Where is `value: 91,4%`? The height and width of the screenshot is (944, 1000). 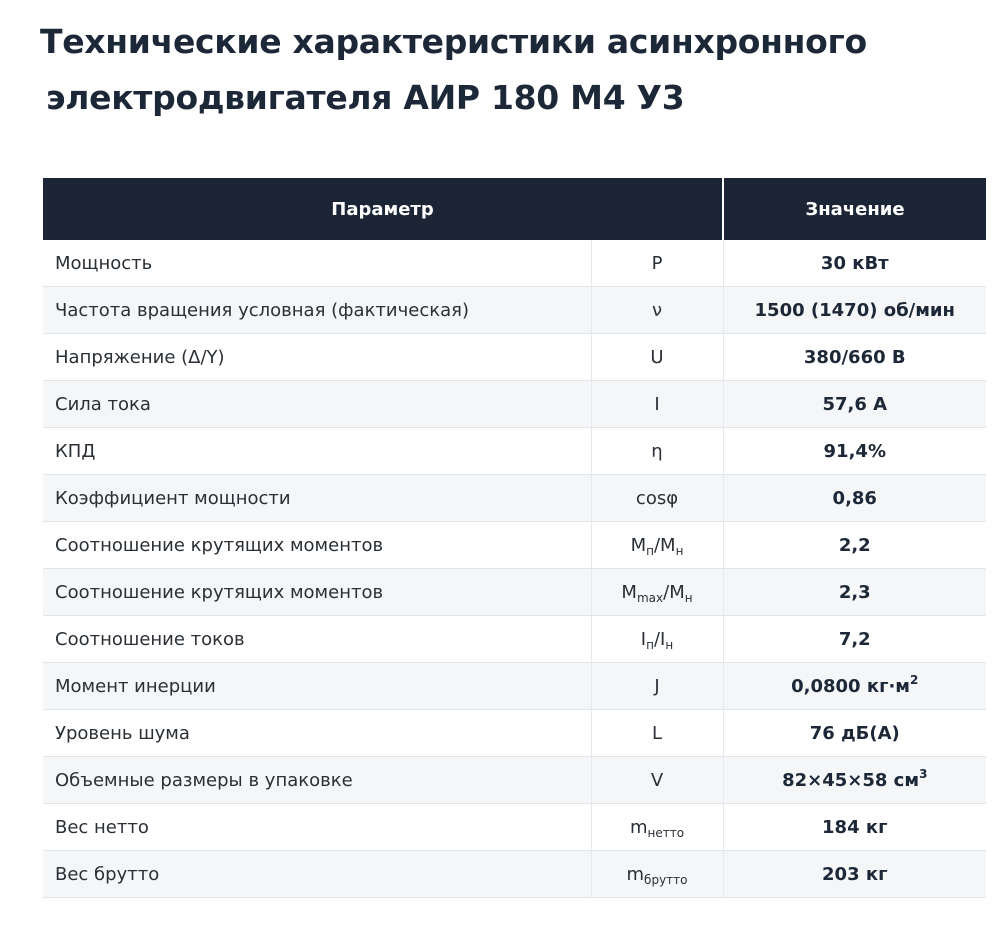 value: 91,4% is located at coordinates (854, 451).